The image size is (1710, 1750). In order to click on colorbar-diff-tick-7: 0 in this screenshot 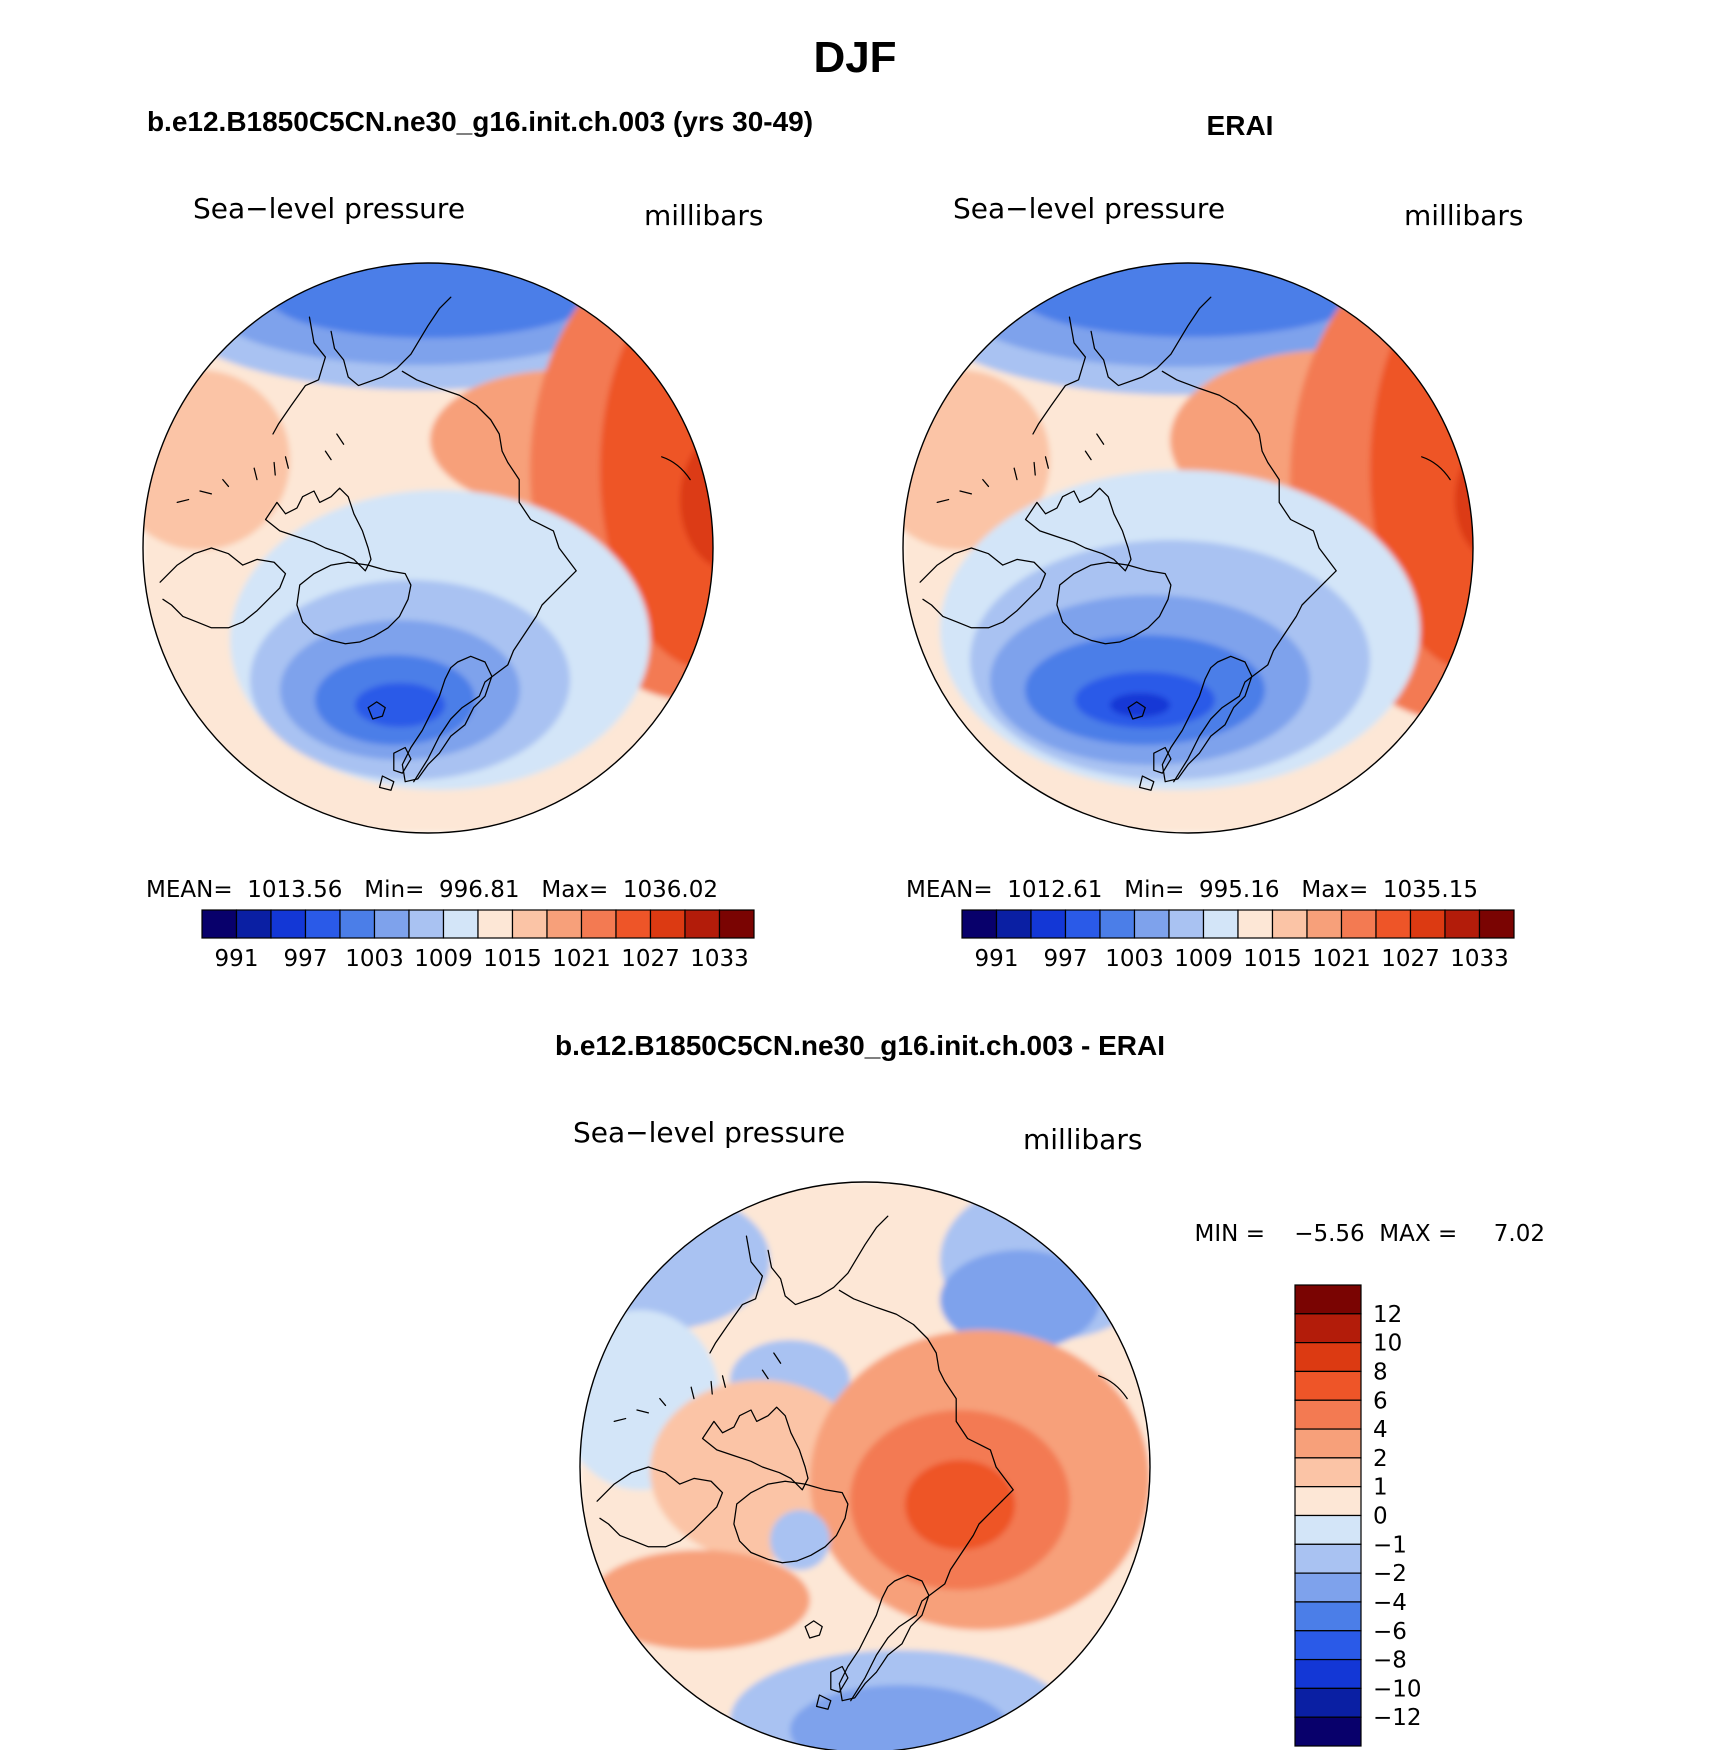, I will do `click(1380, 1517)`.